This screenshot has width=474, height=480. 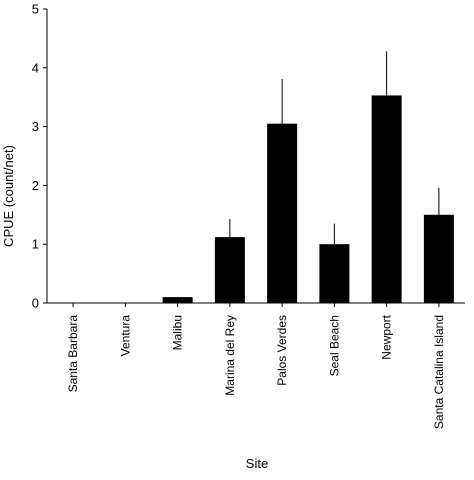 What do you see at coordinates (8, 196) in the screenshot?
I see `y-axis-label: CPUE (count/net)` at bounding box center [8, 196].